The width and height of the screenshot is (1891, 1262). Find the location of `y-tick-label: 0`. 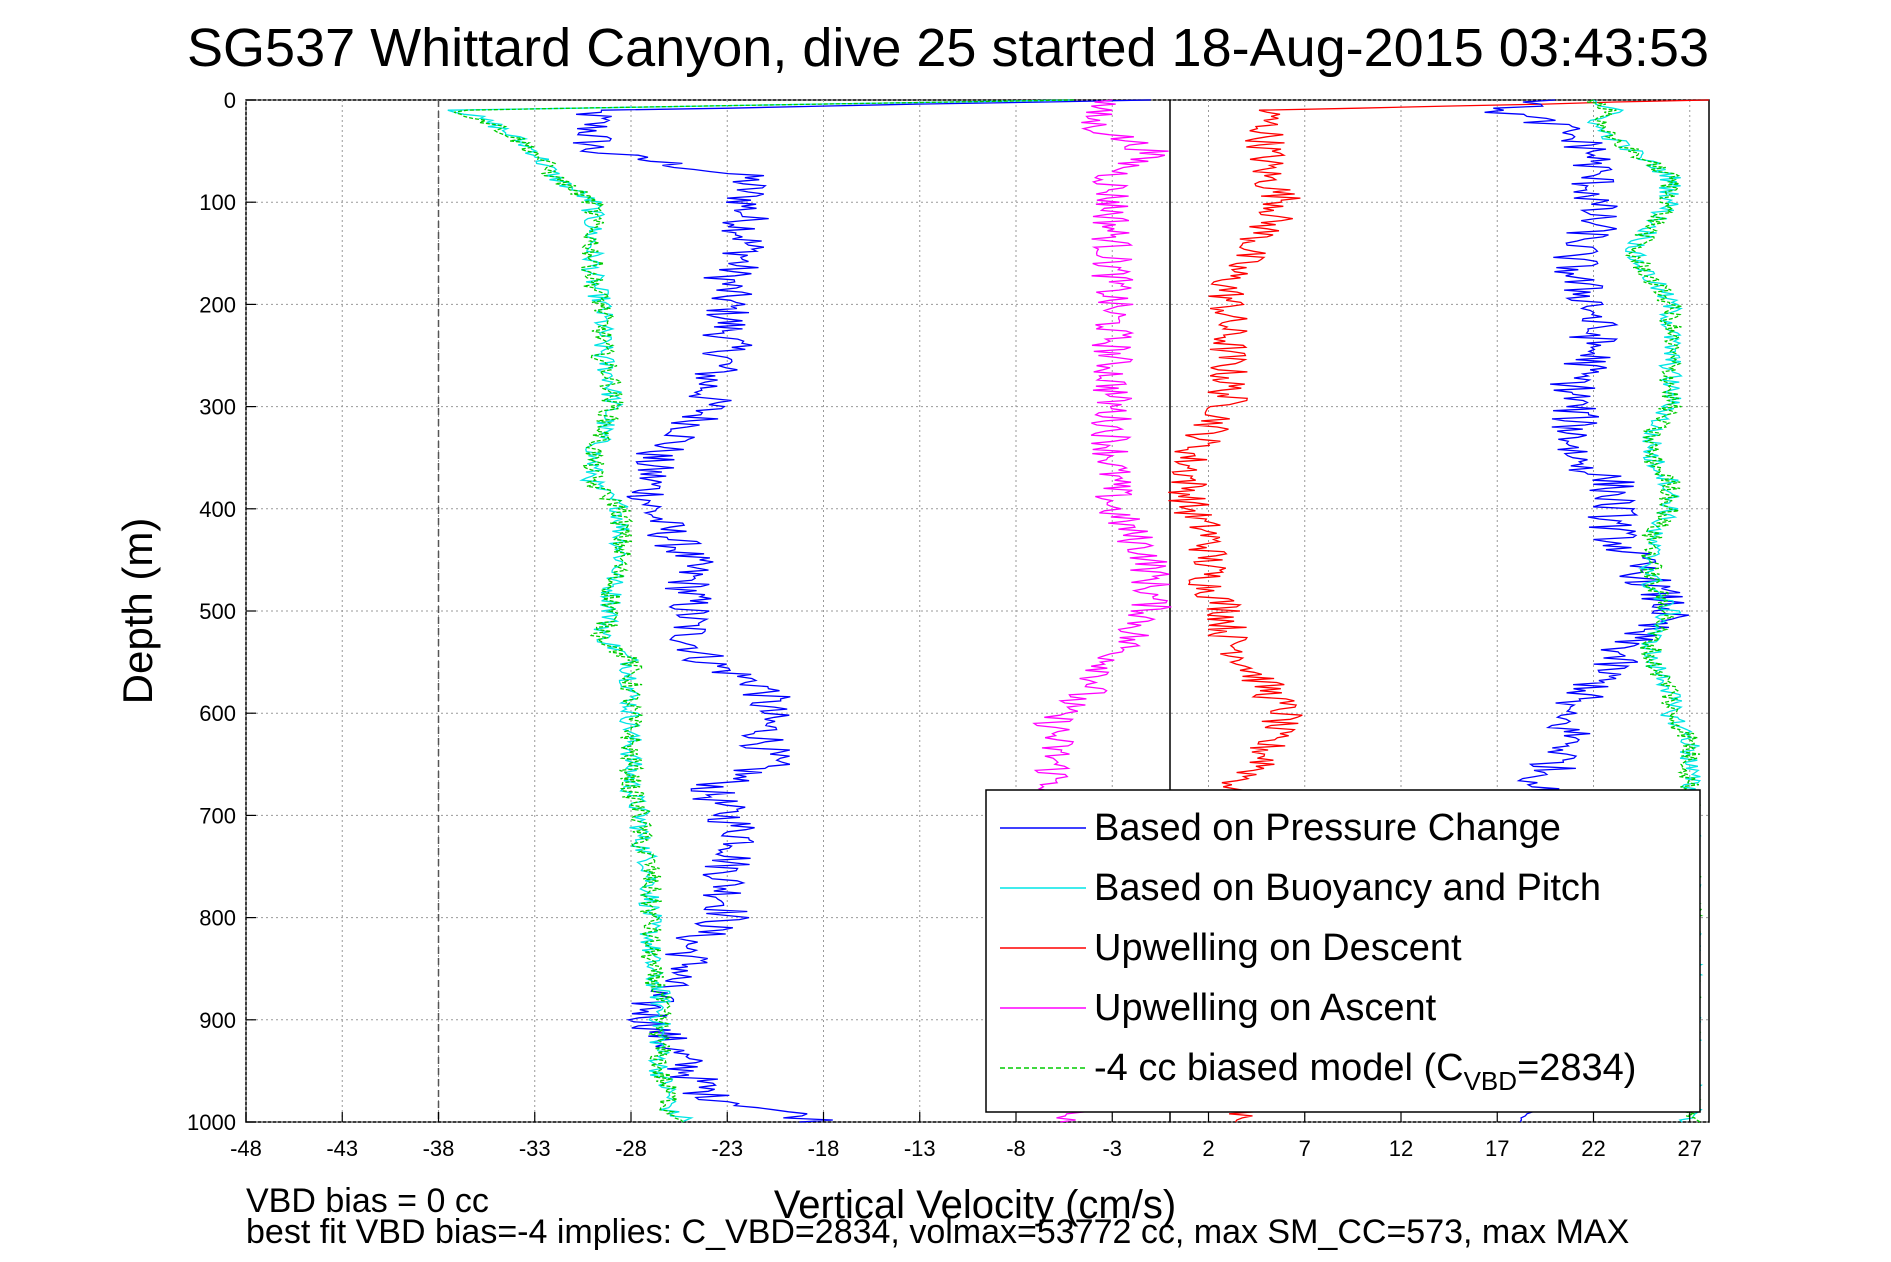

y-tick-label: 0 is located at coordinates (230, 100).